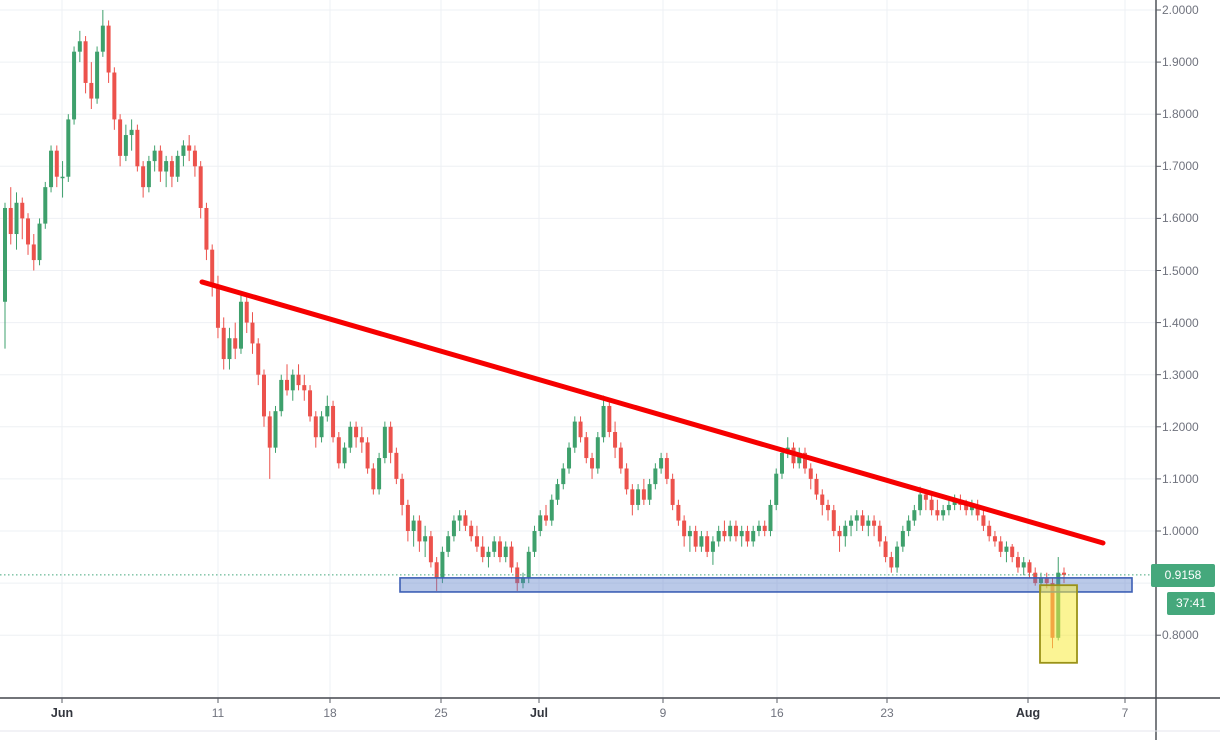 The height and width of the screenshot is (740, 1220). I want to click on price-tick-label: 1.9000, so click(1180, 62).